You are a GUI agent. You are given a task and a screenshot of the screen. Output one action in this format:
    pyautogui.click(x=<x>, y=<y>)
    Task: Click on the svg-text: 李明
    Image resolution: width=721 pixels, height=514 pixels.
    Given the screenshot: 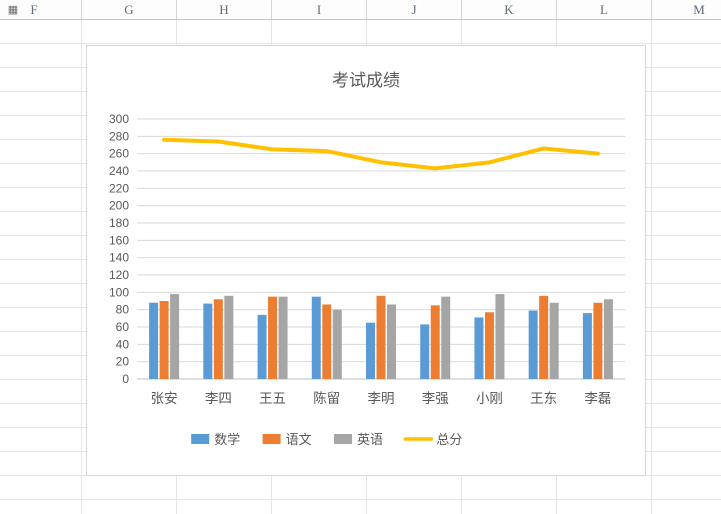 What is the action you would take?
    pyautogui.click(x=381, y=398)
    